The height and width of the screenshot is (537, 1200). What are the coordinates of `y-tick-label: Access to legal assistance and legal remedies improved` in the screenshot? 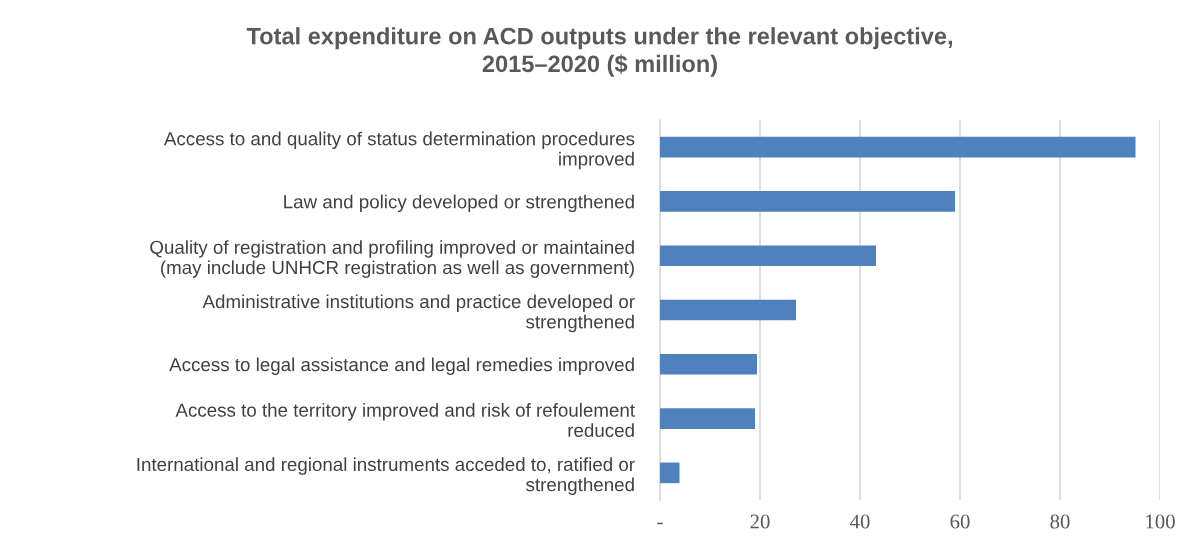 It's located at (401, 366).